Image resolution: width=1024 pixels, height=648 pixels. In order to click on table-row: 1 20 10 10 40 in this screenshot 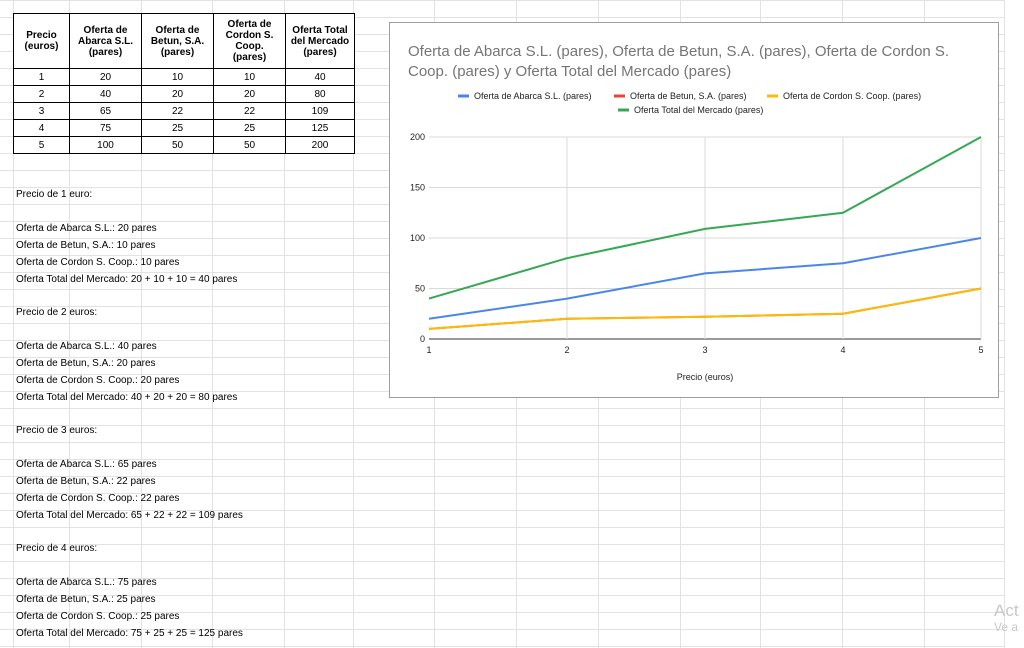, I will do `click(184, 77)`.